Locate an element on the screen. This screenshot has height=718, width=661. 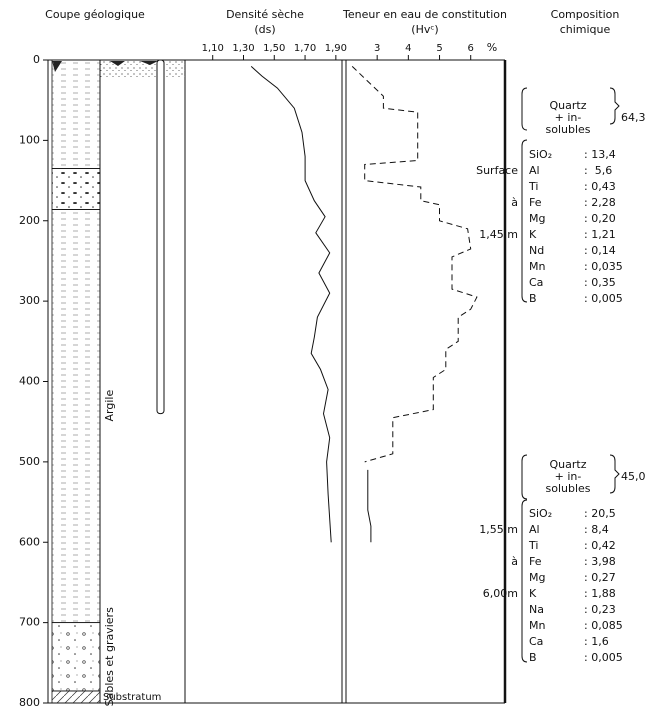
layer-label: Substratum is located at coordinates (132, 697).